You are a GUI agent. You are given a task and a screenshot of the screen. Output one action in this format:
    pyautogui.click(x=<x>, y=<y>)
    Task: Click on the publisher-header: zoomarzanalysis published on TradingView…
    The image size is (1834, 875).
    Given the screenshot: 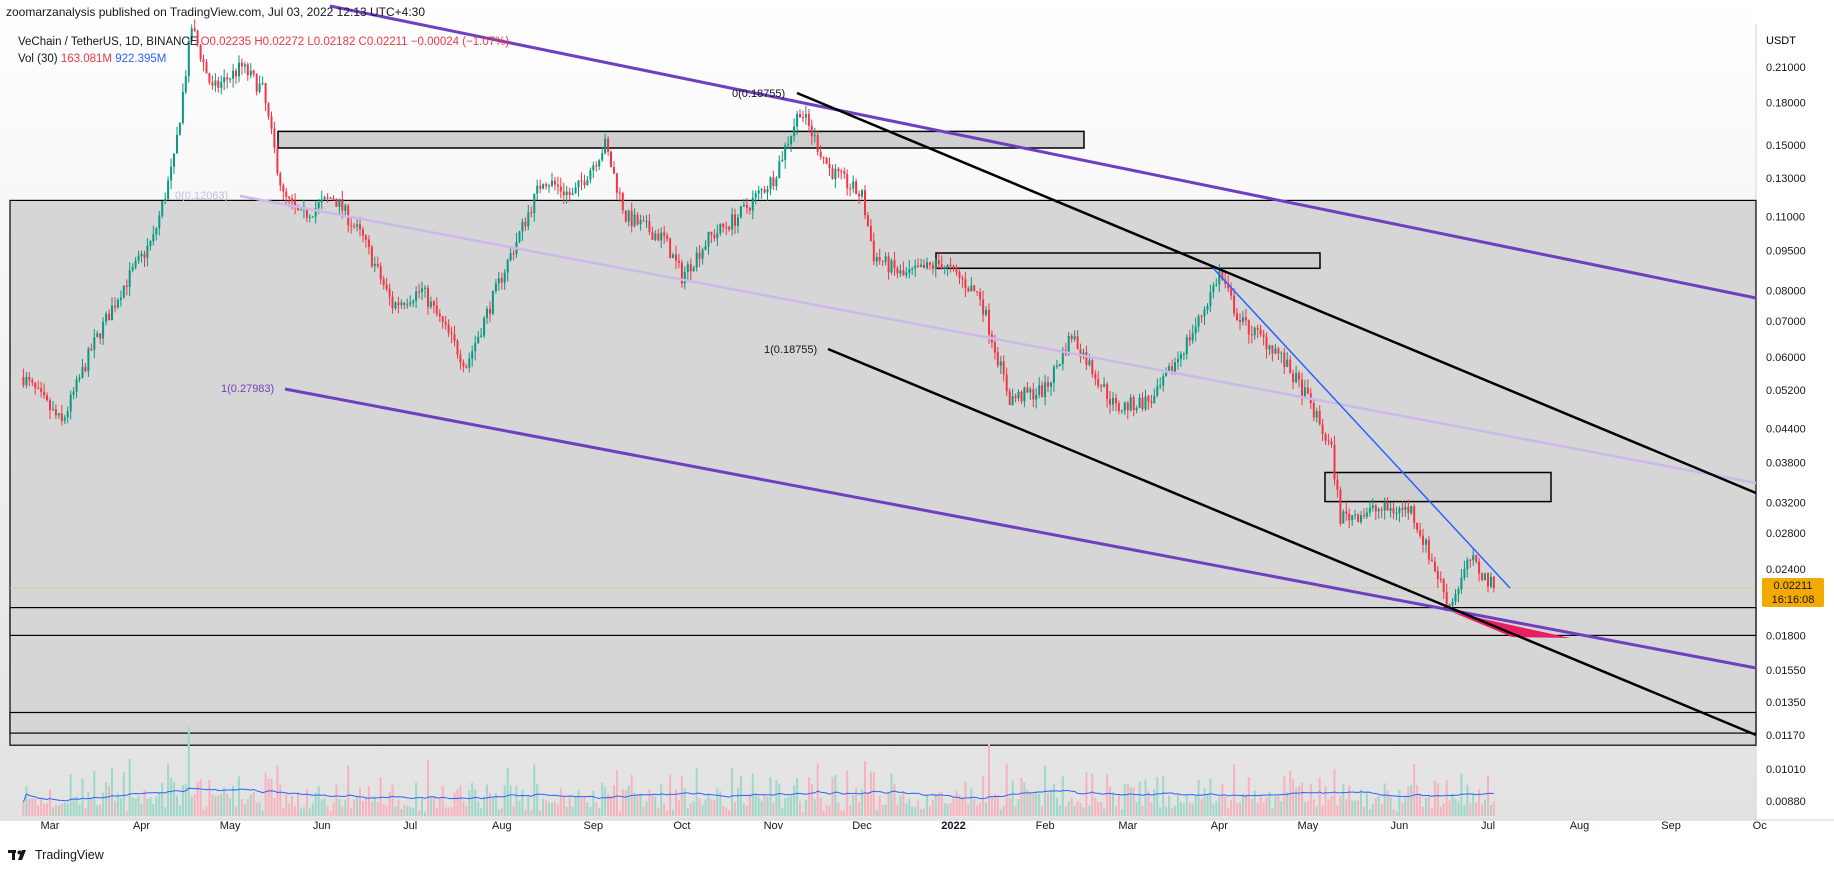 What is the action you would take?
    pyautogui.click(x=216, y=12)
    